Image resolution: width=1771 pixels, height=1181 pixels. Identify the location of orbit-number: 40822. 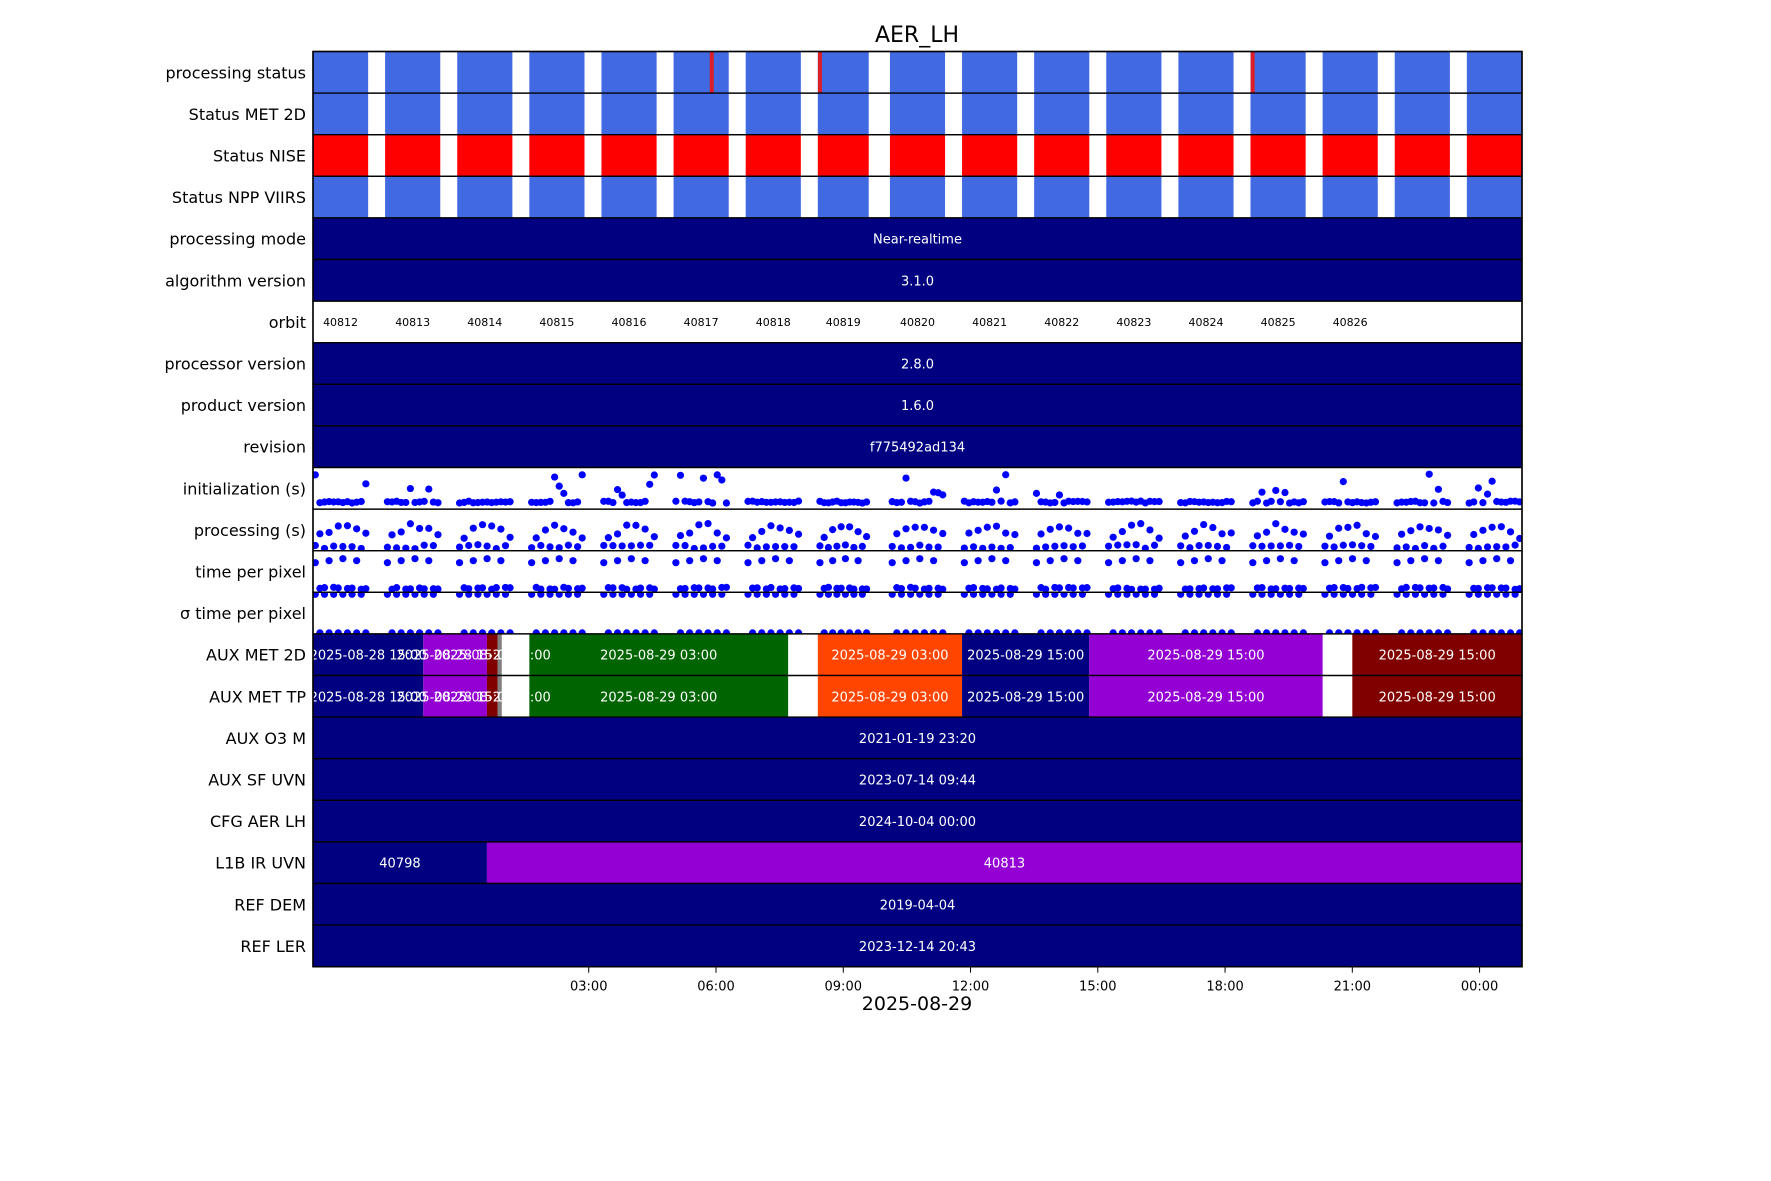
(1061, 322).